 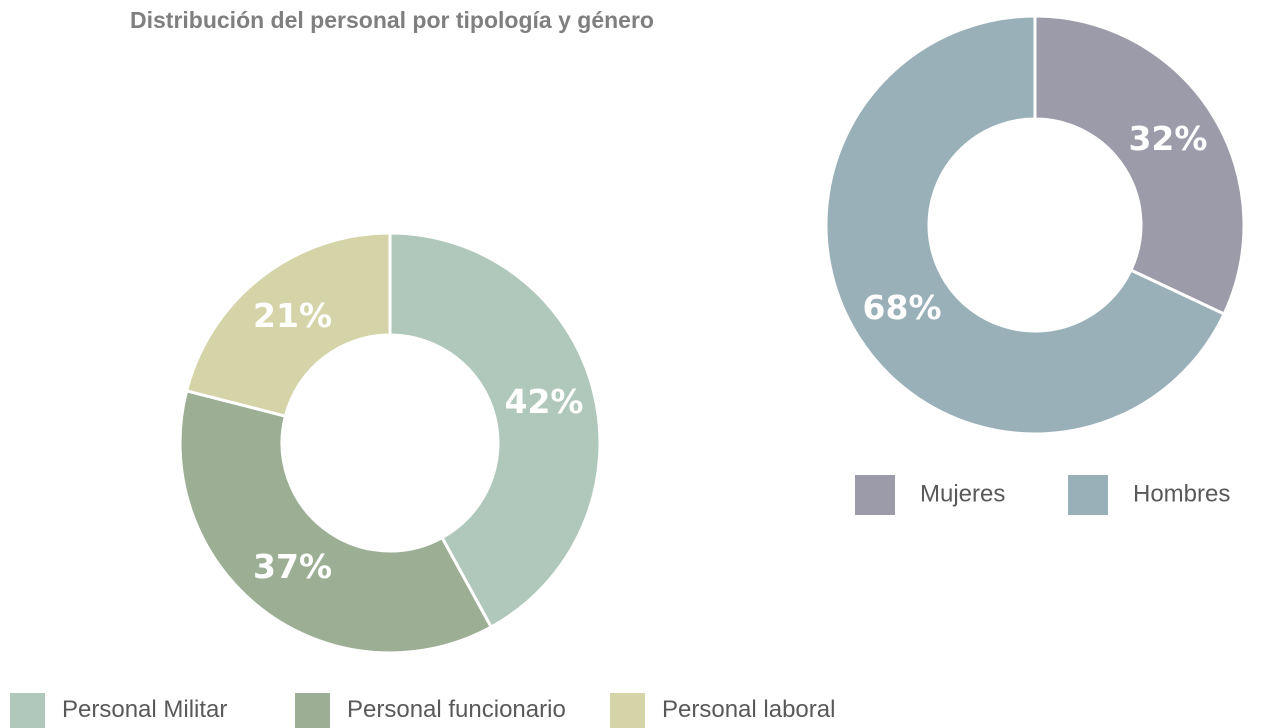 What do you see at coordinates (544, 401) in the screenshot?
I see `value-label: 42%` at bounding box center [544, 401].